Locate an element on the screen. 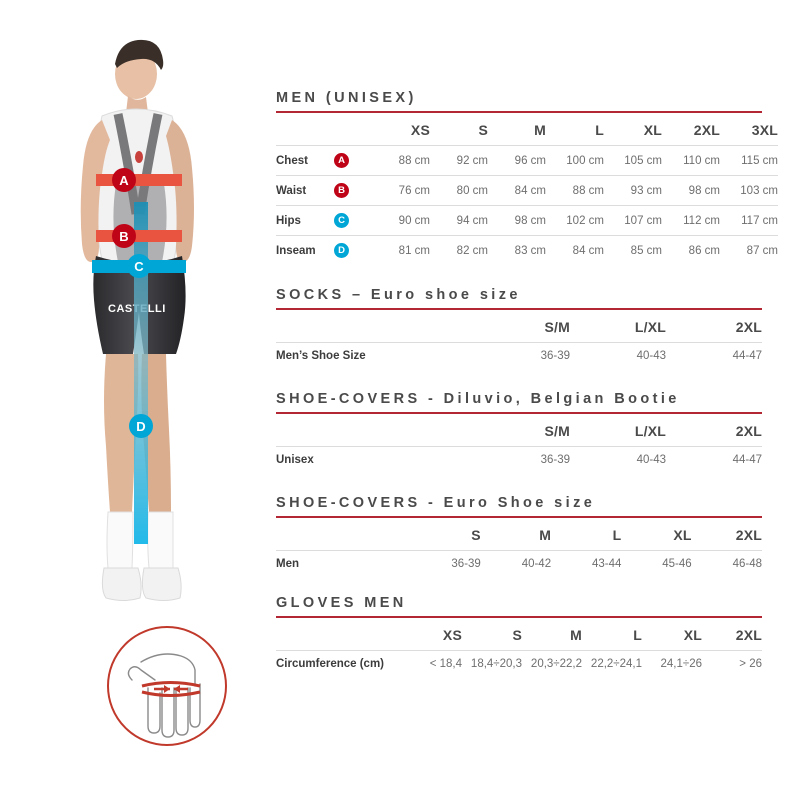  row-label-hips: Hips is located at coordinates (305, 220).